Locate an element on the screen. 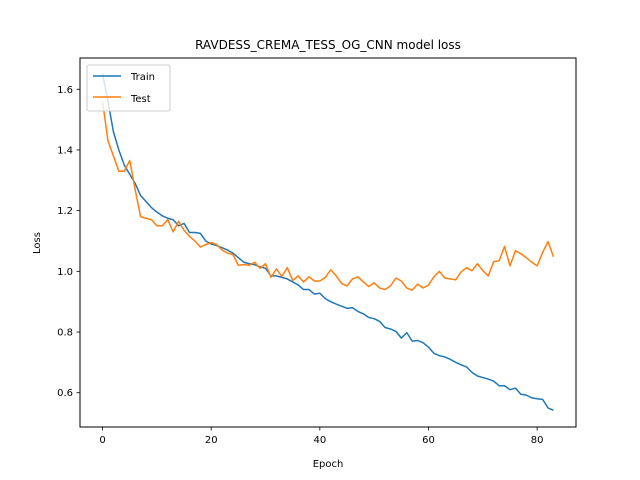 This screenshot has width=640, height=480. y-tick-label: 1.4 is located at coordinates (65, 150).